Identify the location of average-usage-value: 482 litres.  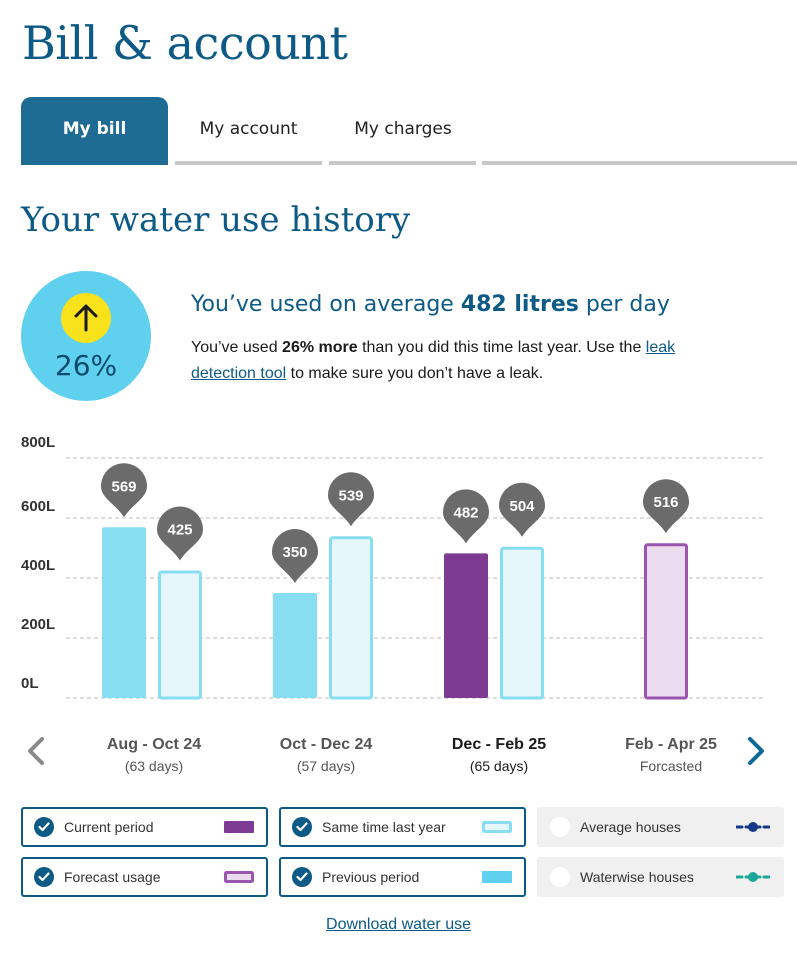
(519, 304).